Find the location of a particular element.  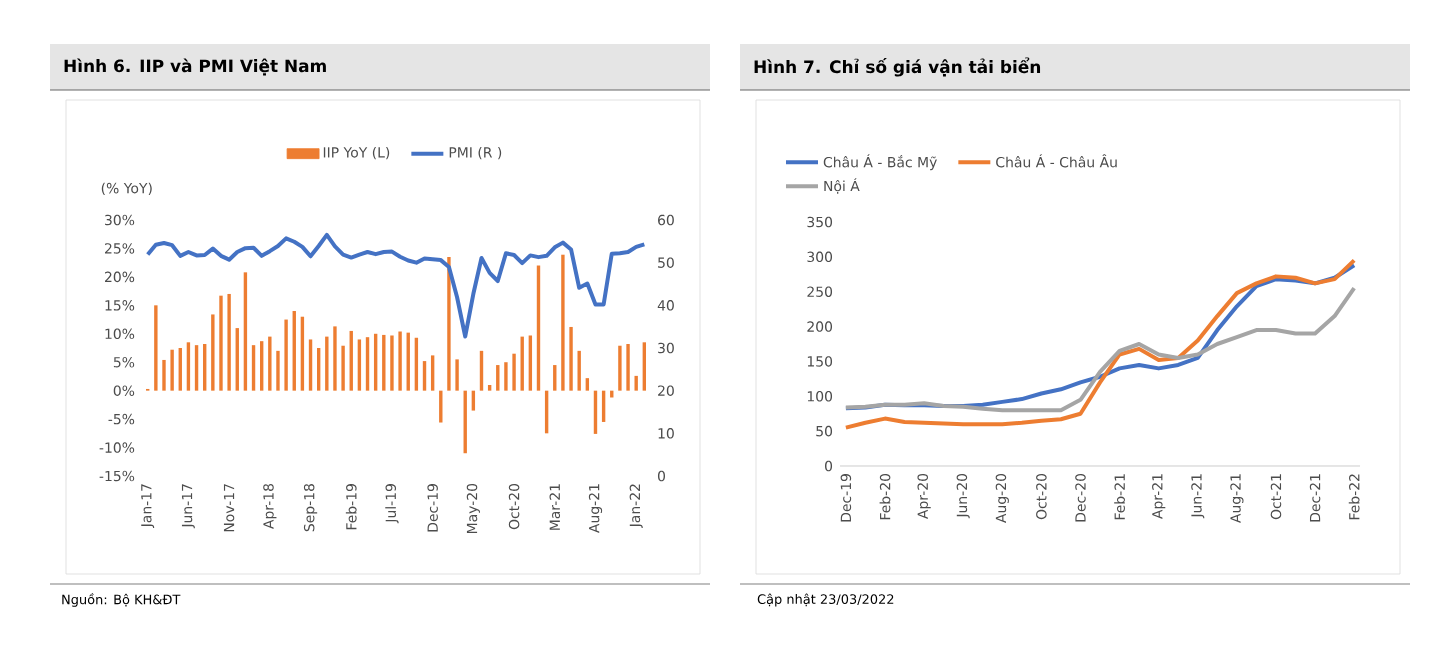

chart-title: Hình 6. IIP và PMI Việt Nam is located at coordinates (195, 67).